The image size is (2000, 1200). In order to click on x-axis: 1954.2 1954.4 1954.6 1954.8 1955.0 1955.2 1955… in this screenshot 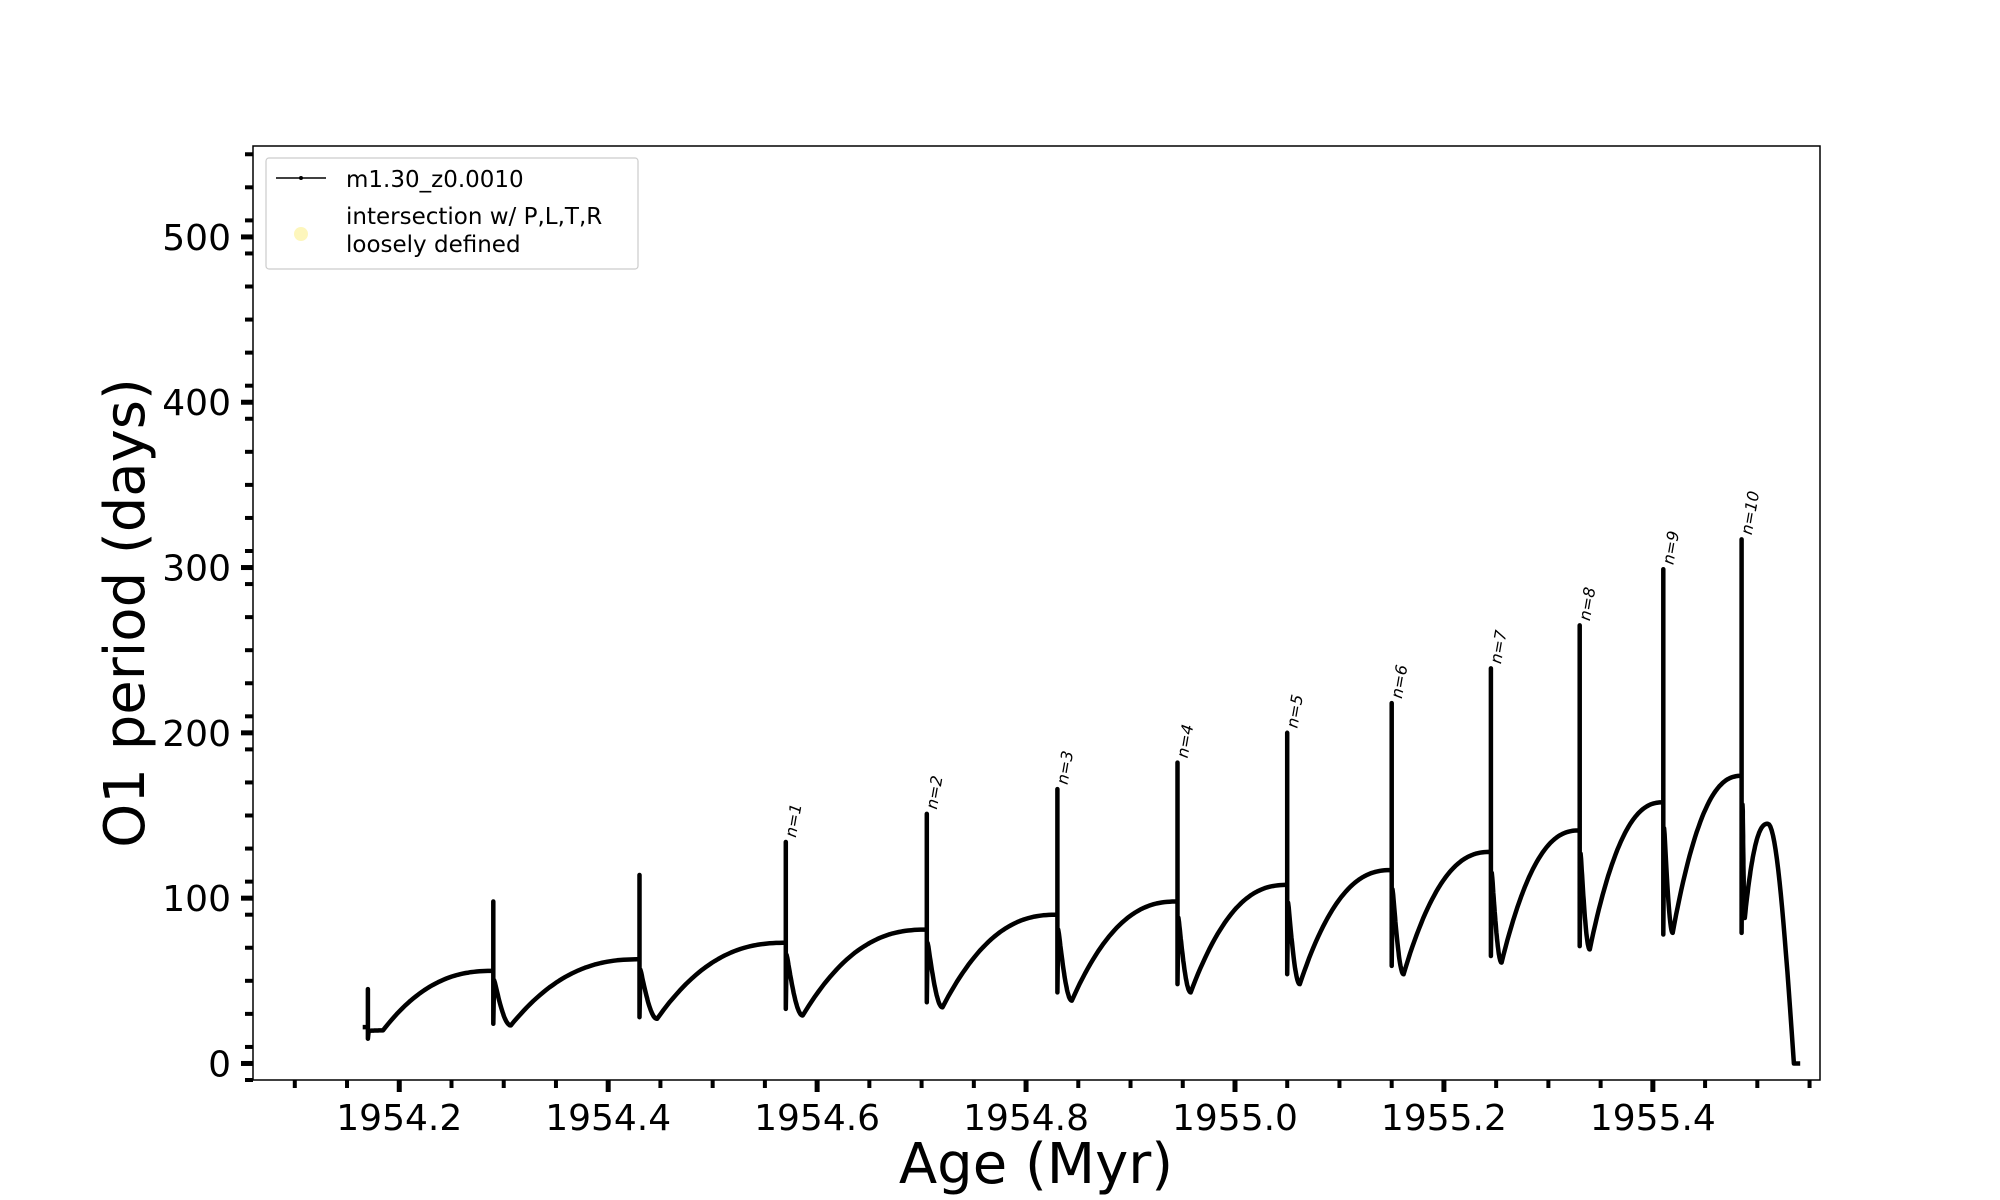, I will do `click(1052, 1109)`.